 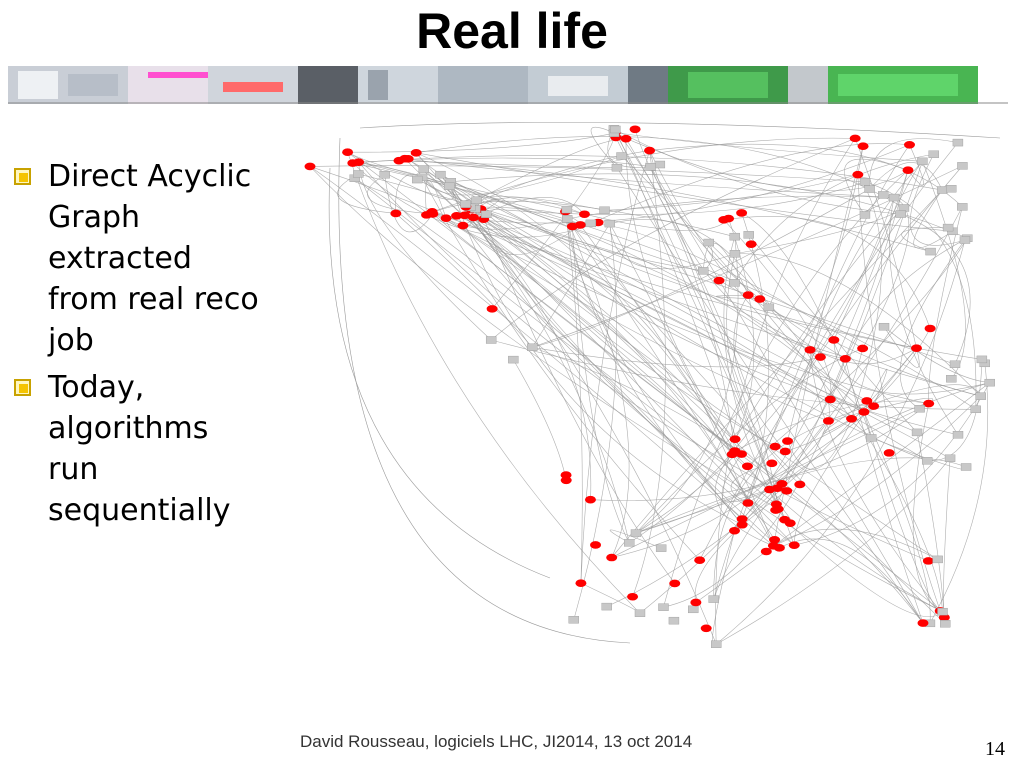 I want to click on detector-banner-art, so click(x=508, y=85).